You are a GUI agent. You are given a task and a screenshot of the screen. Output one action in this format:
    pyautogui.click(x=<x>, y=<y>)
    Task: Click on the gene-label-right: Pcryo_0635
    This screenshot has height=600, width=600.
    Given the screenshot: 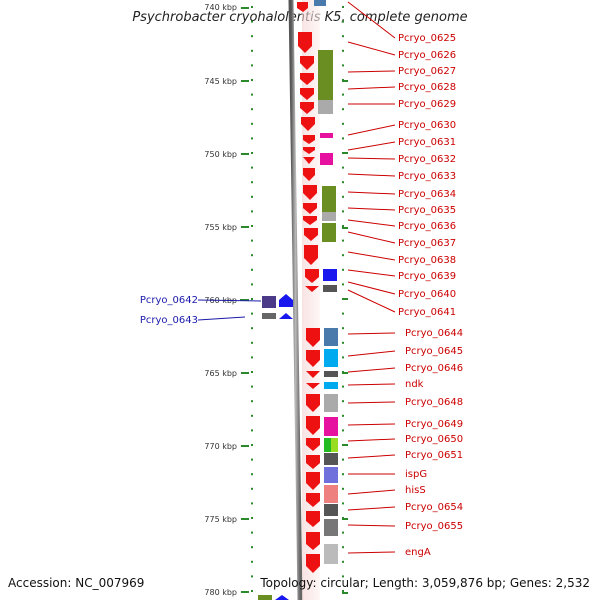 What is the action you would take?
    pyautogui.click(x=427, y=210)
    